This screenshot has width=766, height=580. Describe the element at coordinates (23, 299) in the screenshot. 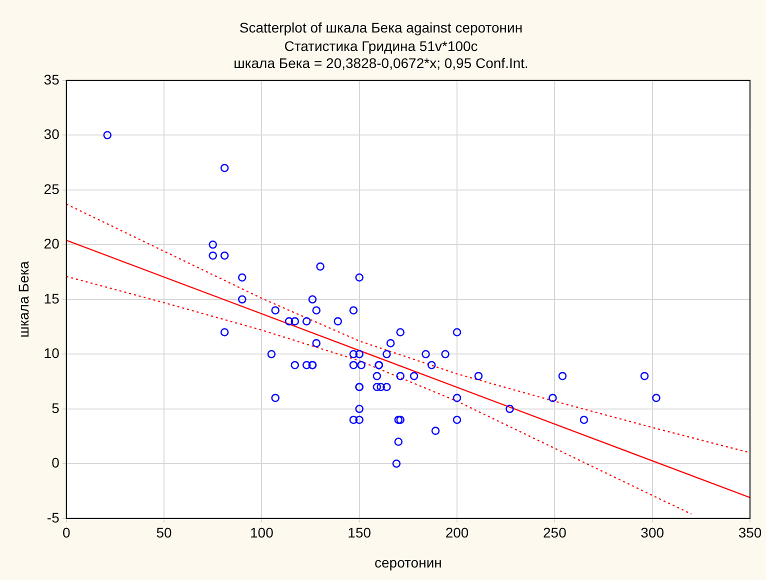

I see `y-axis-title: шкала Бека` at that location.